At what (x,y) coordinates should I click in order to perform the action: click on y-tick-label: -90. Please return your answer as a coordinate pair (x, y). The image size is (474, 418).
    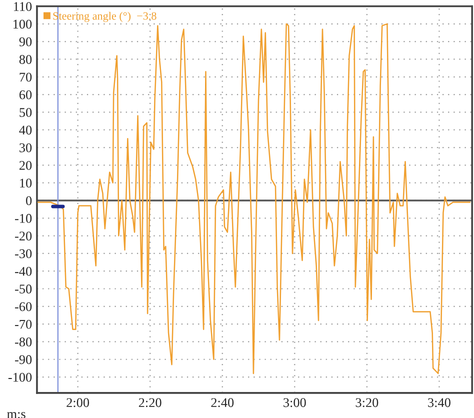
    Looking at the image, I should click on (23, 359).